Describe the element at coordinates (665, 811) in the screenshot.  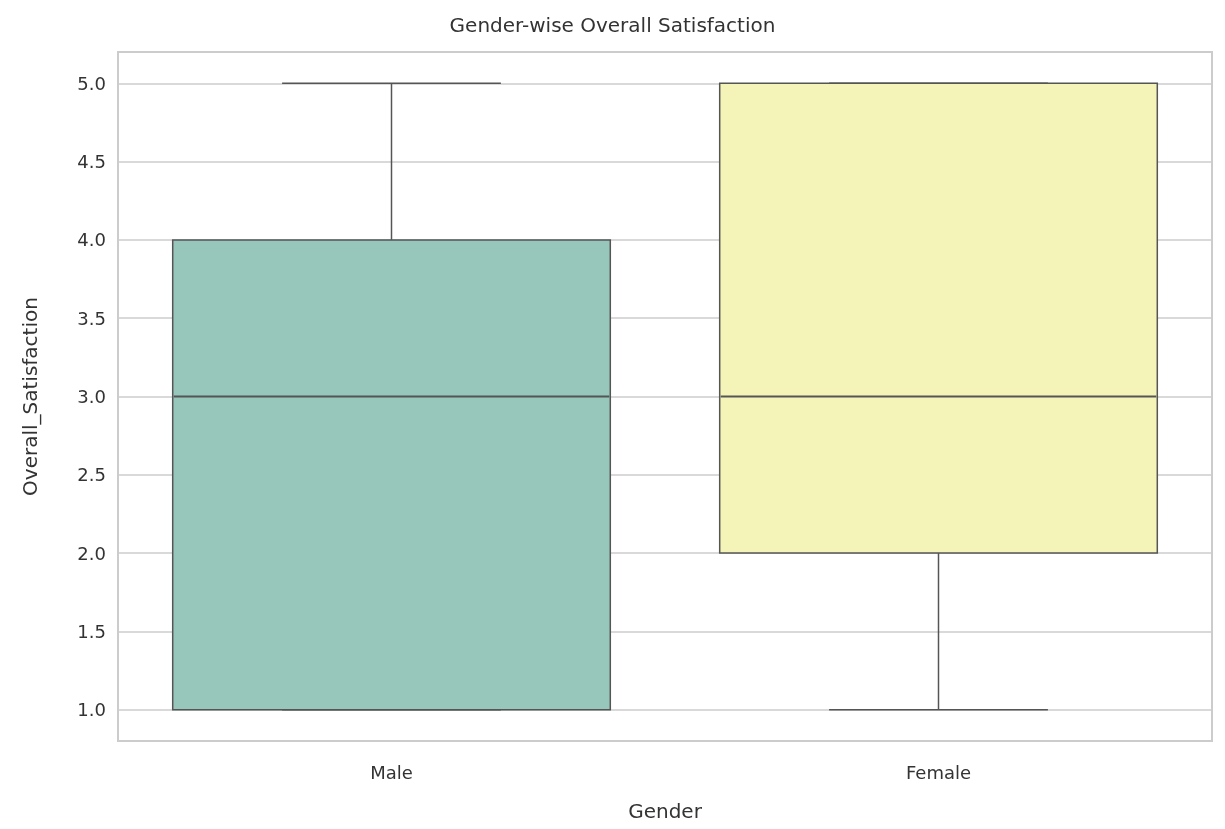
I see `x-axis-title: Gender` at that location.